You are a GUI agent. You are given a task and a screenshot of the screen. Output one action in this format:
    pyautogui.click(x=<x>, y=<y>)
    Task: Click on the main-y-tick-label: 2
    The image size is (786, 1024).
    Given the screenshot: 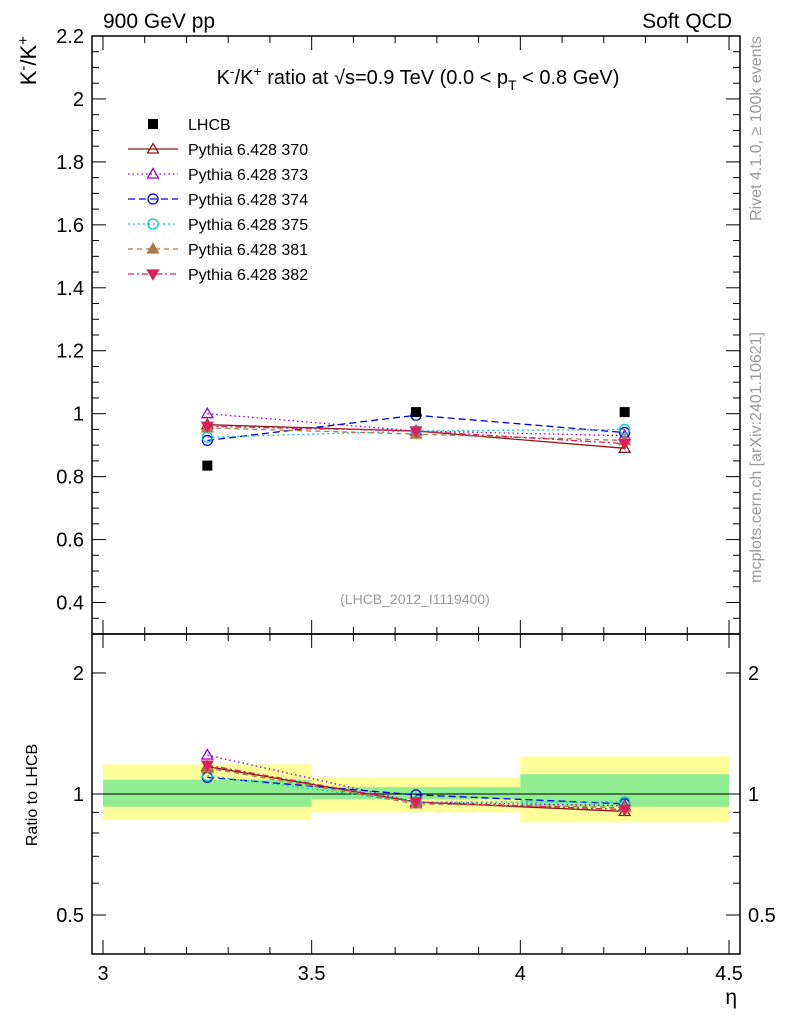 What is the action you would take?
    pyautogui.click(x=78, y=100)
    